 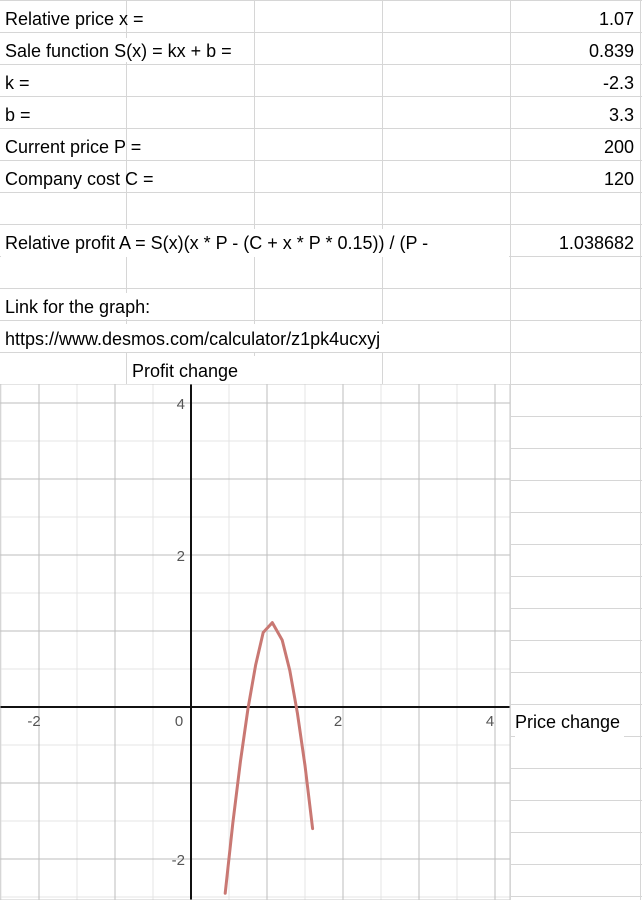 I want to click on y-tick-label: 2, so click(x=181, y=556).